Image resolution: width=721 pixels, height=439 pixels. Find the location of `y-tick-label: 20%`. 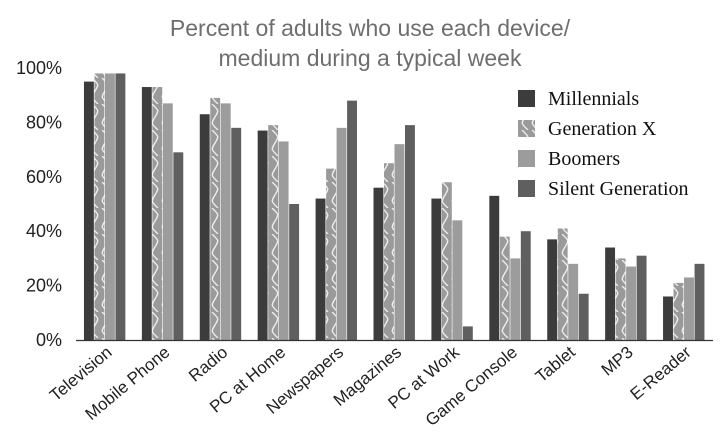

y-tick-label: 20% is located at coordinates (44, 286).